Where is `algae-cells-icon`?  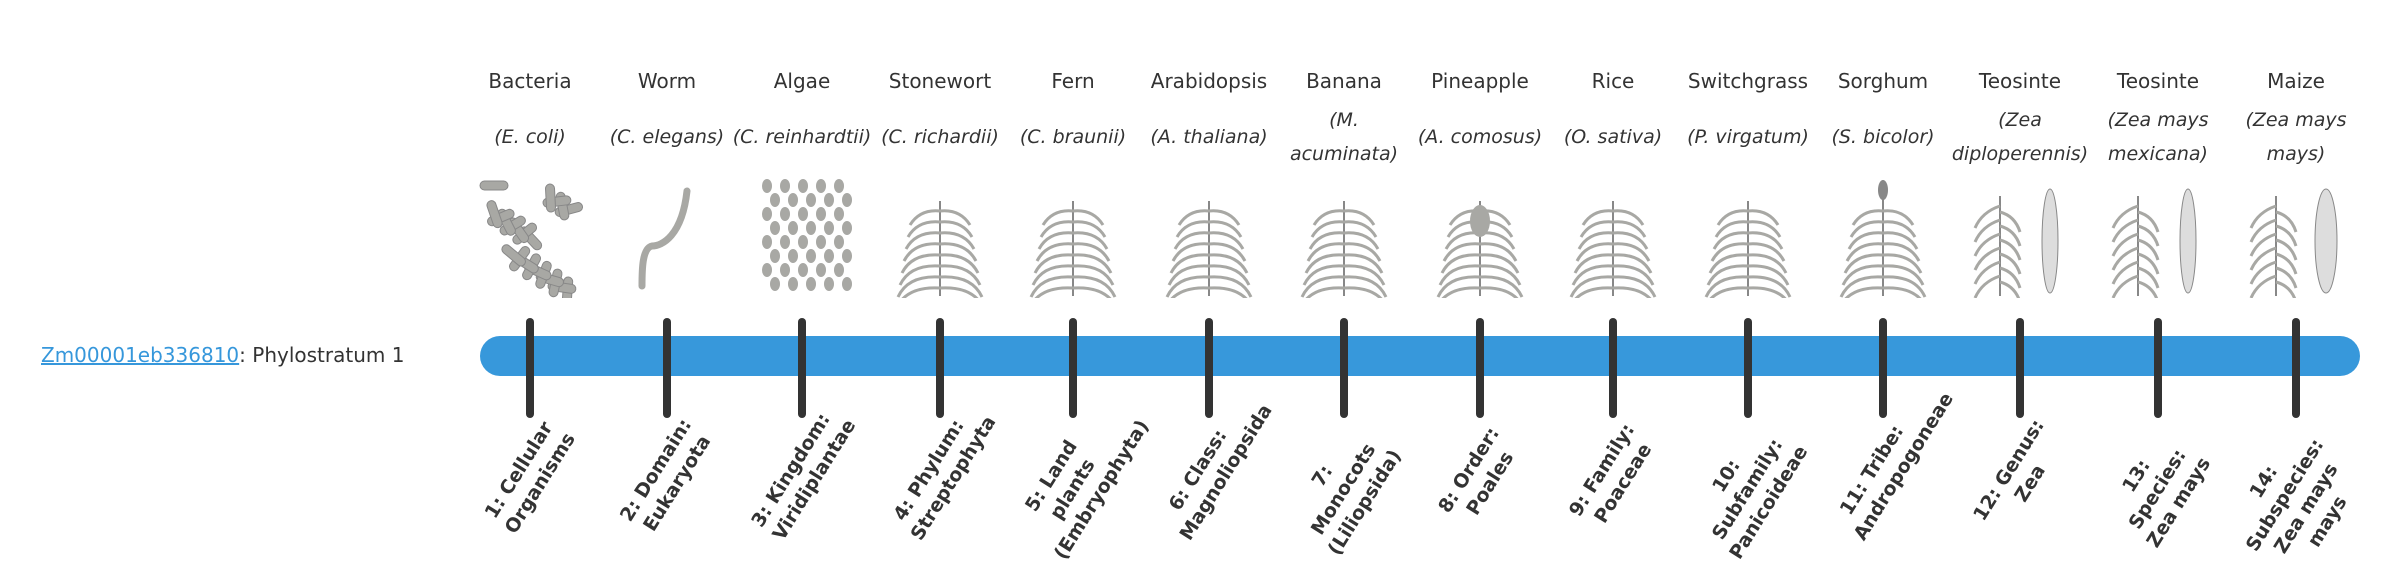 algae-cells-icon is located at coordinates (802, 237).